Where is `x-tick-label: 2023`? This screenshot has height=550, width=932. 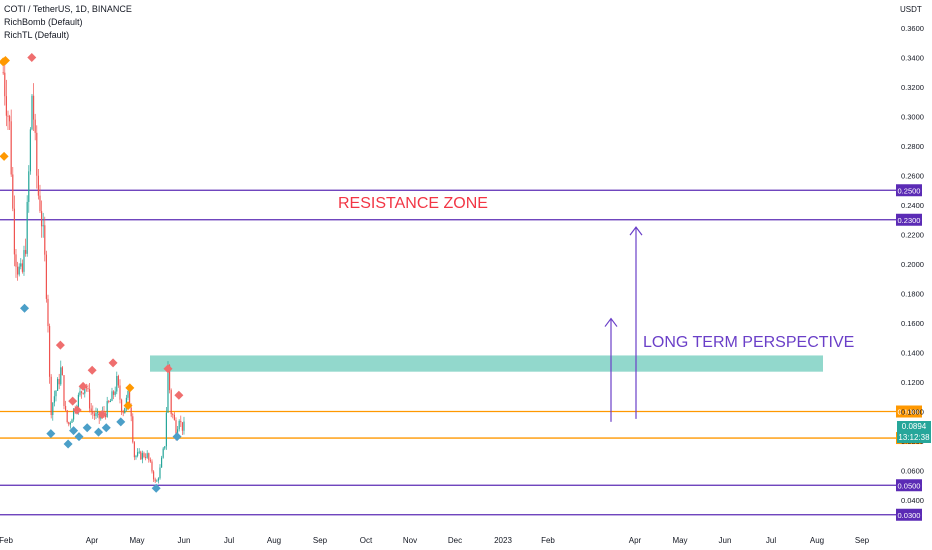 x-tick-label: 2023 is located at coordinates (503, 540).